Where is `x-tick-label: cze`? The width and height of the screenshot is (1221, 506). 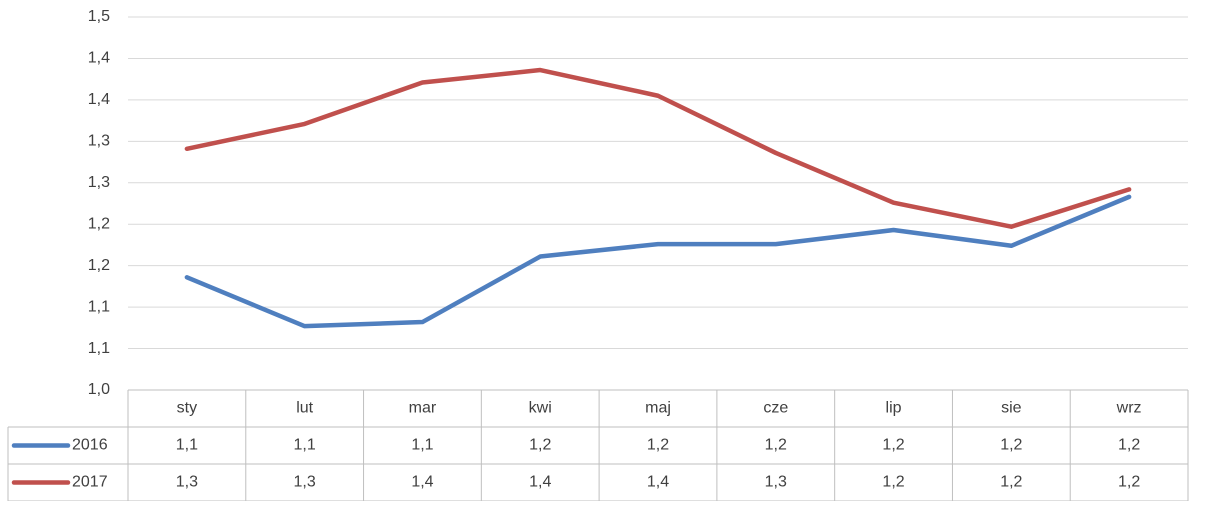
x-tick-label: cze is located at coordinates (775, 408).